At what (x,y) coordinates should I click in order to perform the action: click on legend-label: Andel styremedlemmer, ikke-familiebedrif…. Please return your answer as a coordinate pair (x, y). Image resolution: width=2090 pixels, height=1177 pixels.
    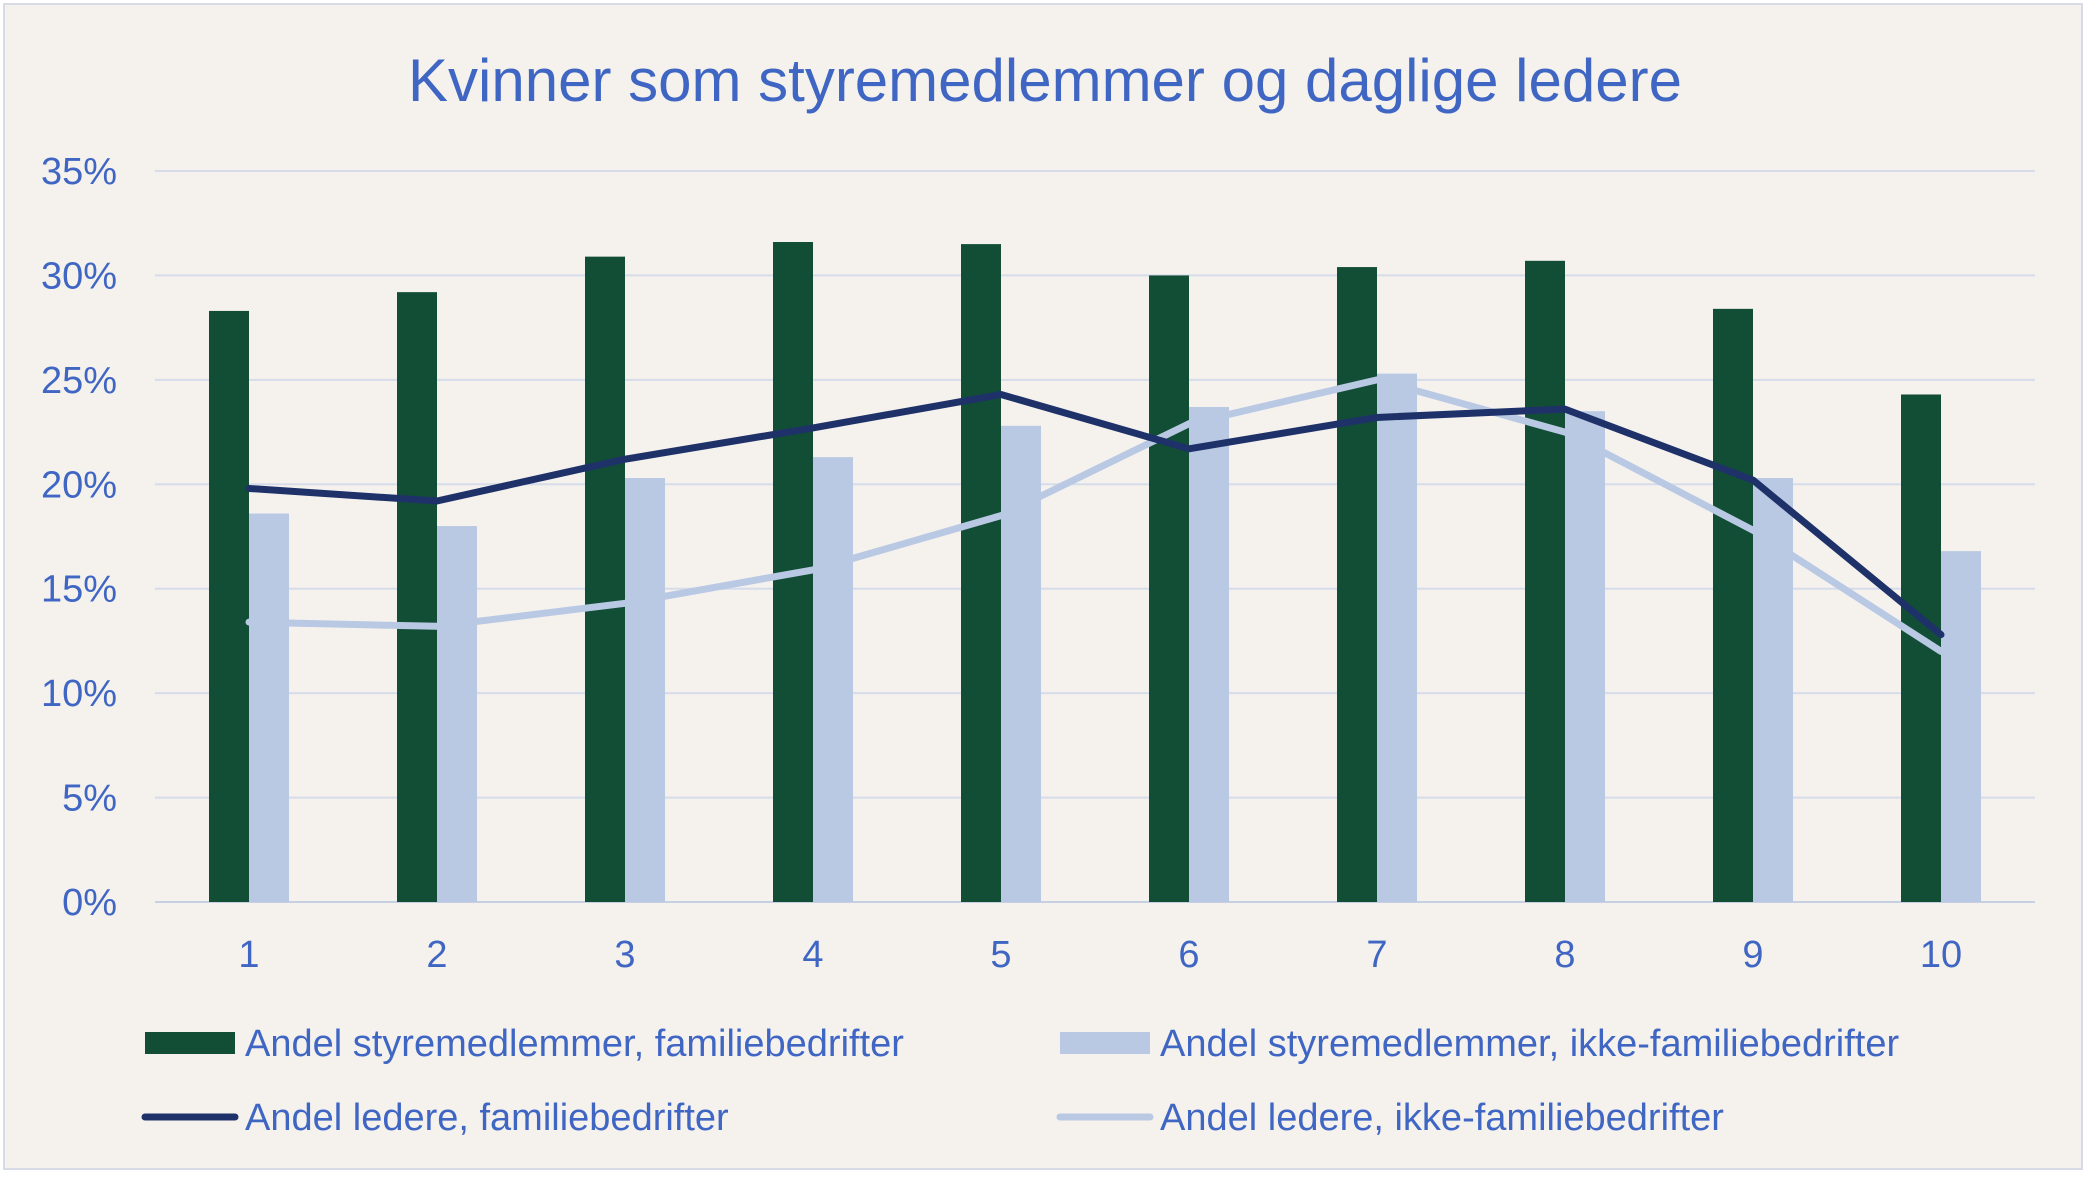
    Looking at the image, I should click on (1529, 1044).